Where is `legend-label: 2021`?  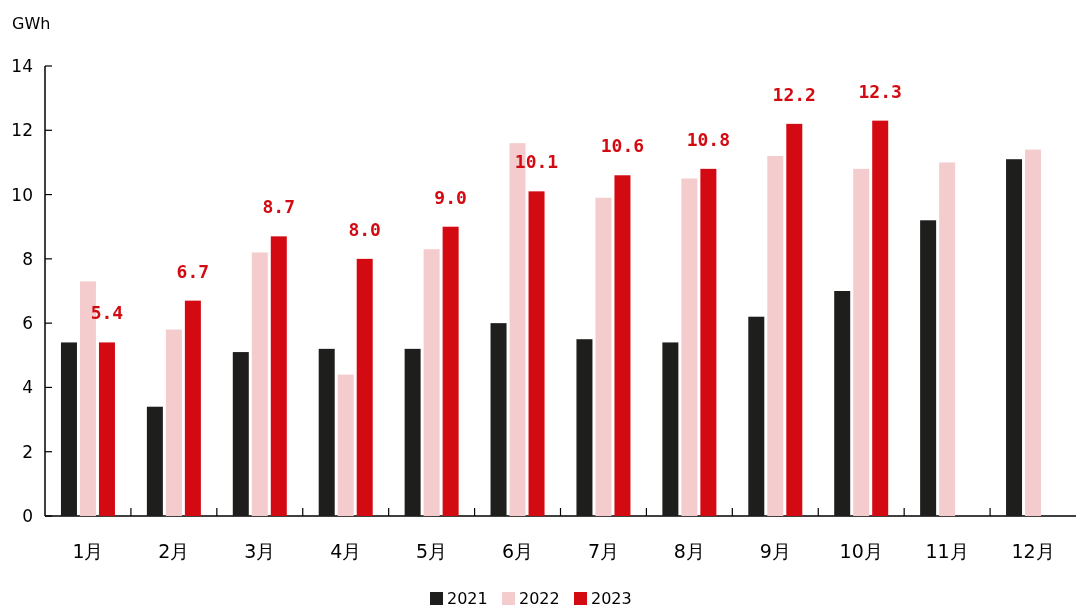
legend-label: 2021 is located at coordinates (467, 598).